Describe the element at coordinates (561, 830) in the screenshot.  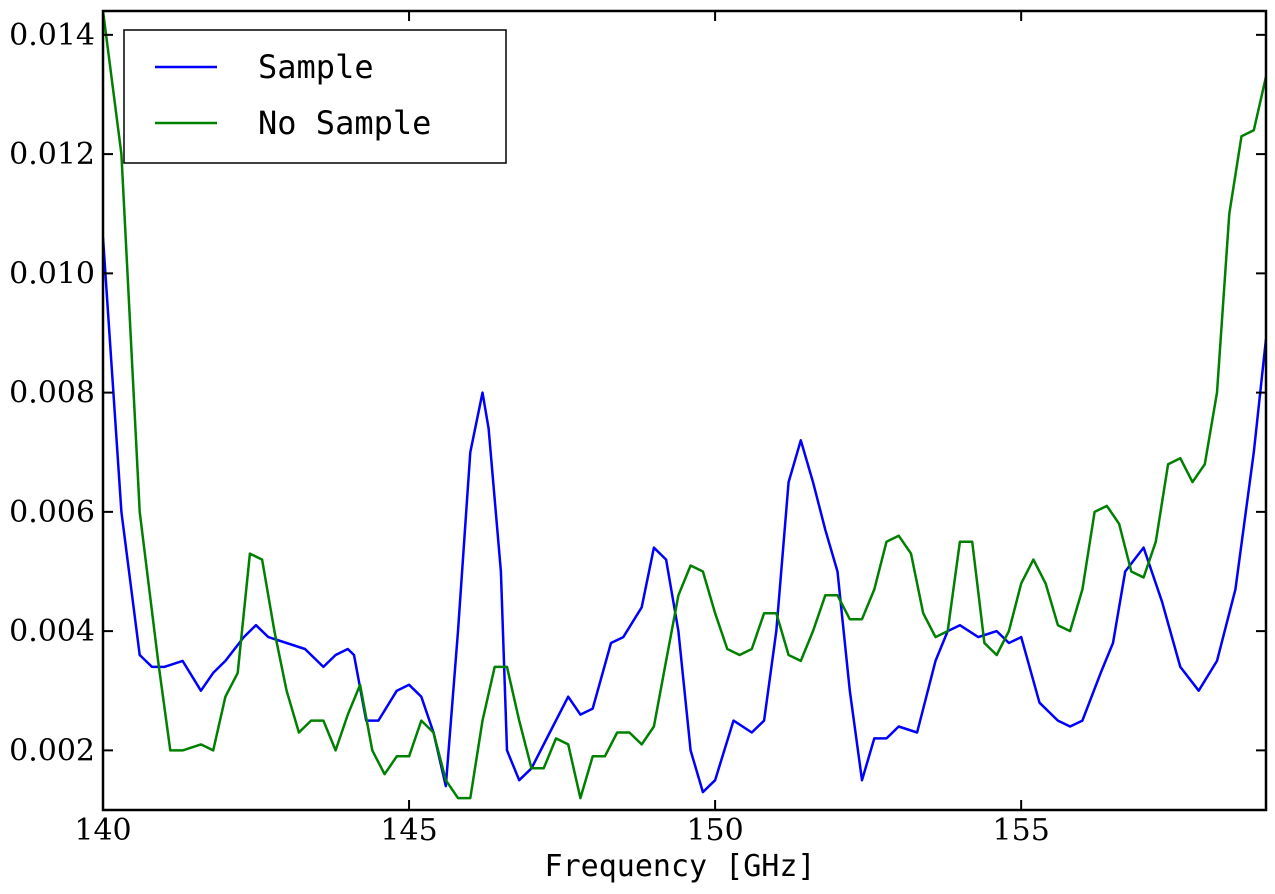
I see `x-tick-labels: 140 145 150 155` at that location.